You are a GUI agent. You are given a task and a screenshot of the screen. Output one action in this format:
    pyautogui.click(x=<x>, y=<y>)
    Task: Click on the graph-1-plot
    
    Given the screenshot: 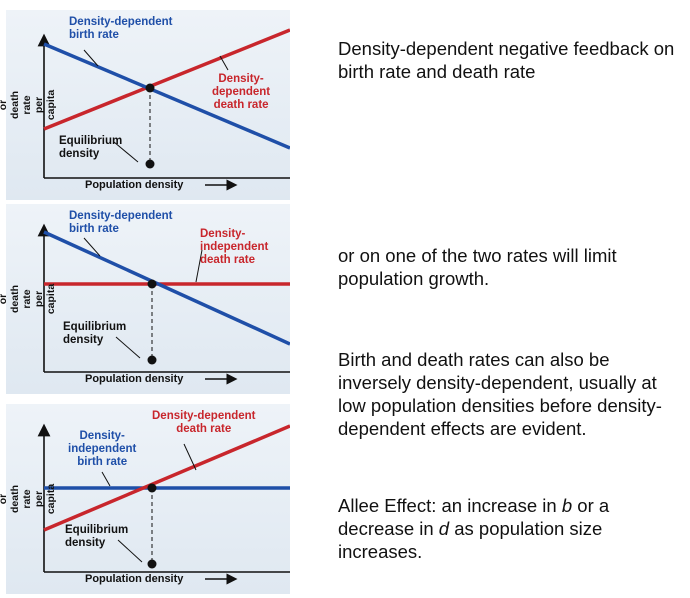 What is the action you would take?
    pyautogui.click(x=163, y=109)
    